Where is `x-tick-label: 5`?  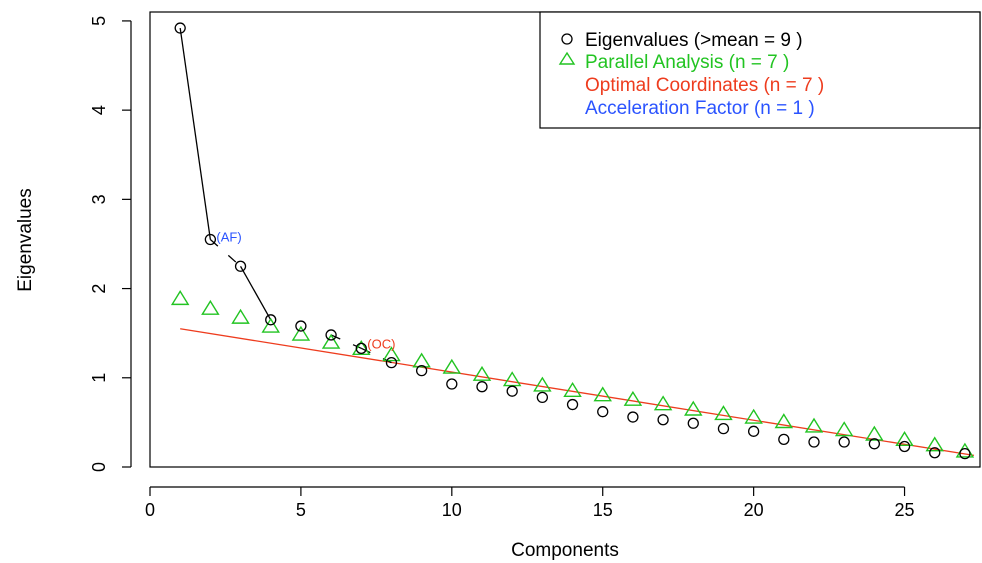 x-tick-label: 5 is located at coordinates (301, 510).